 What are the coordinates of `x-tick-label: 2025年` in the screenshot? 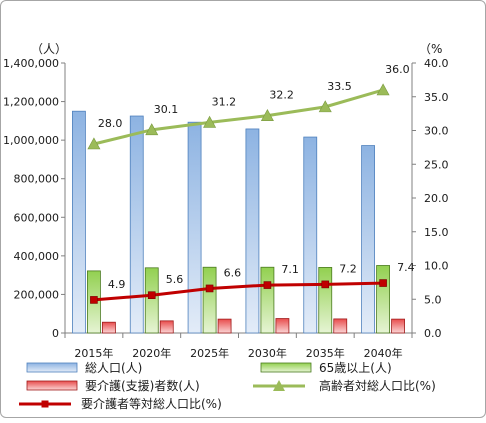 It's located at (209, 353).